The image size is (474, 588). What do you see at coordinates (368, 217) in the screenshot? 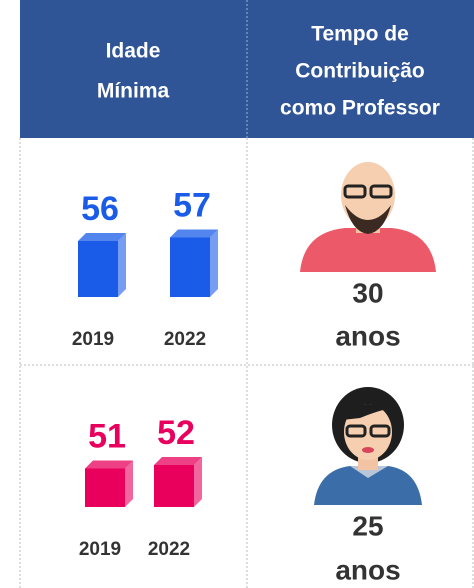
I see `male-icon` at bounding box center [368, 217].